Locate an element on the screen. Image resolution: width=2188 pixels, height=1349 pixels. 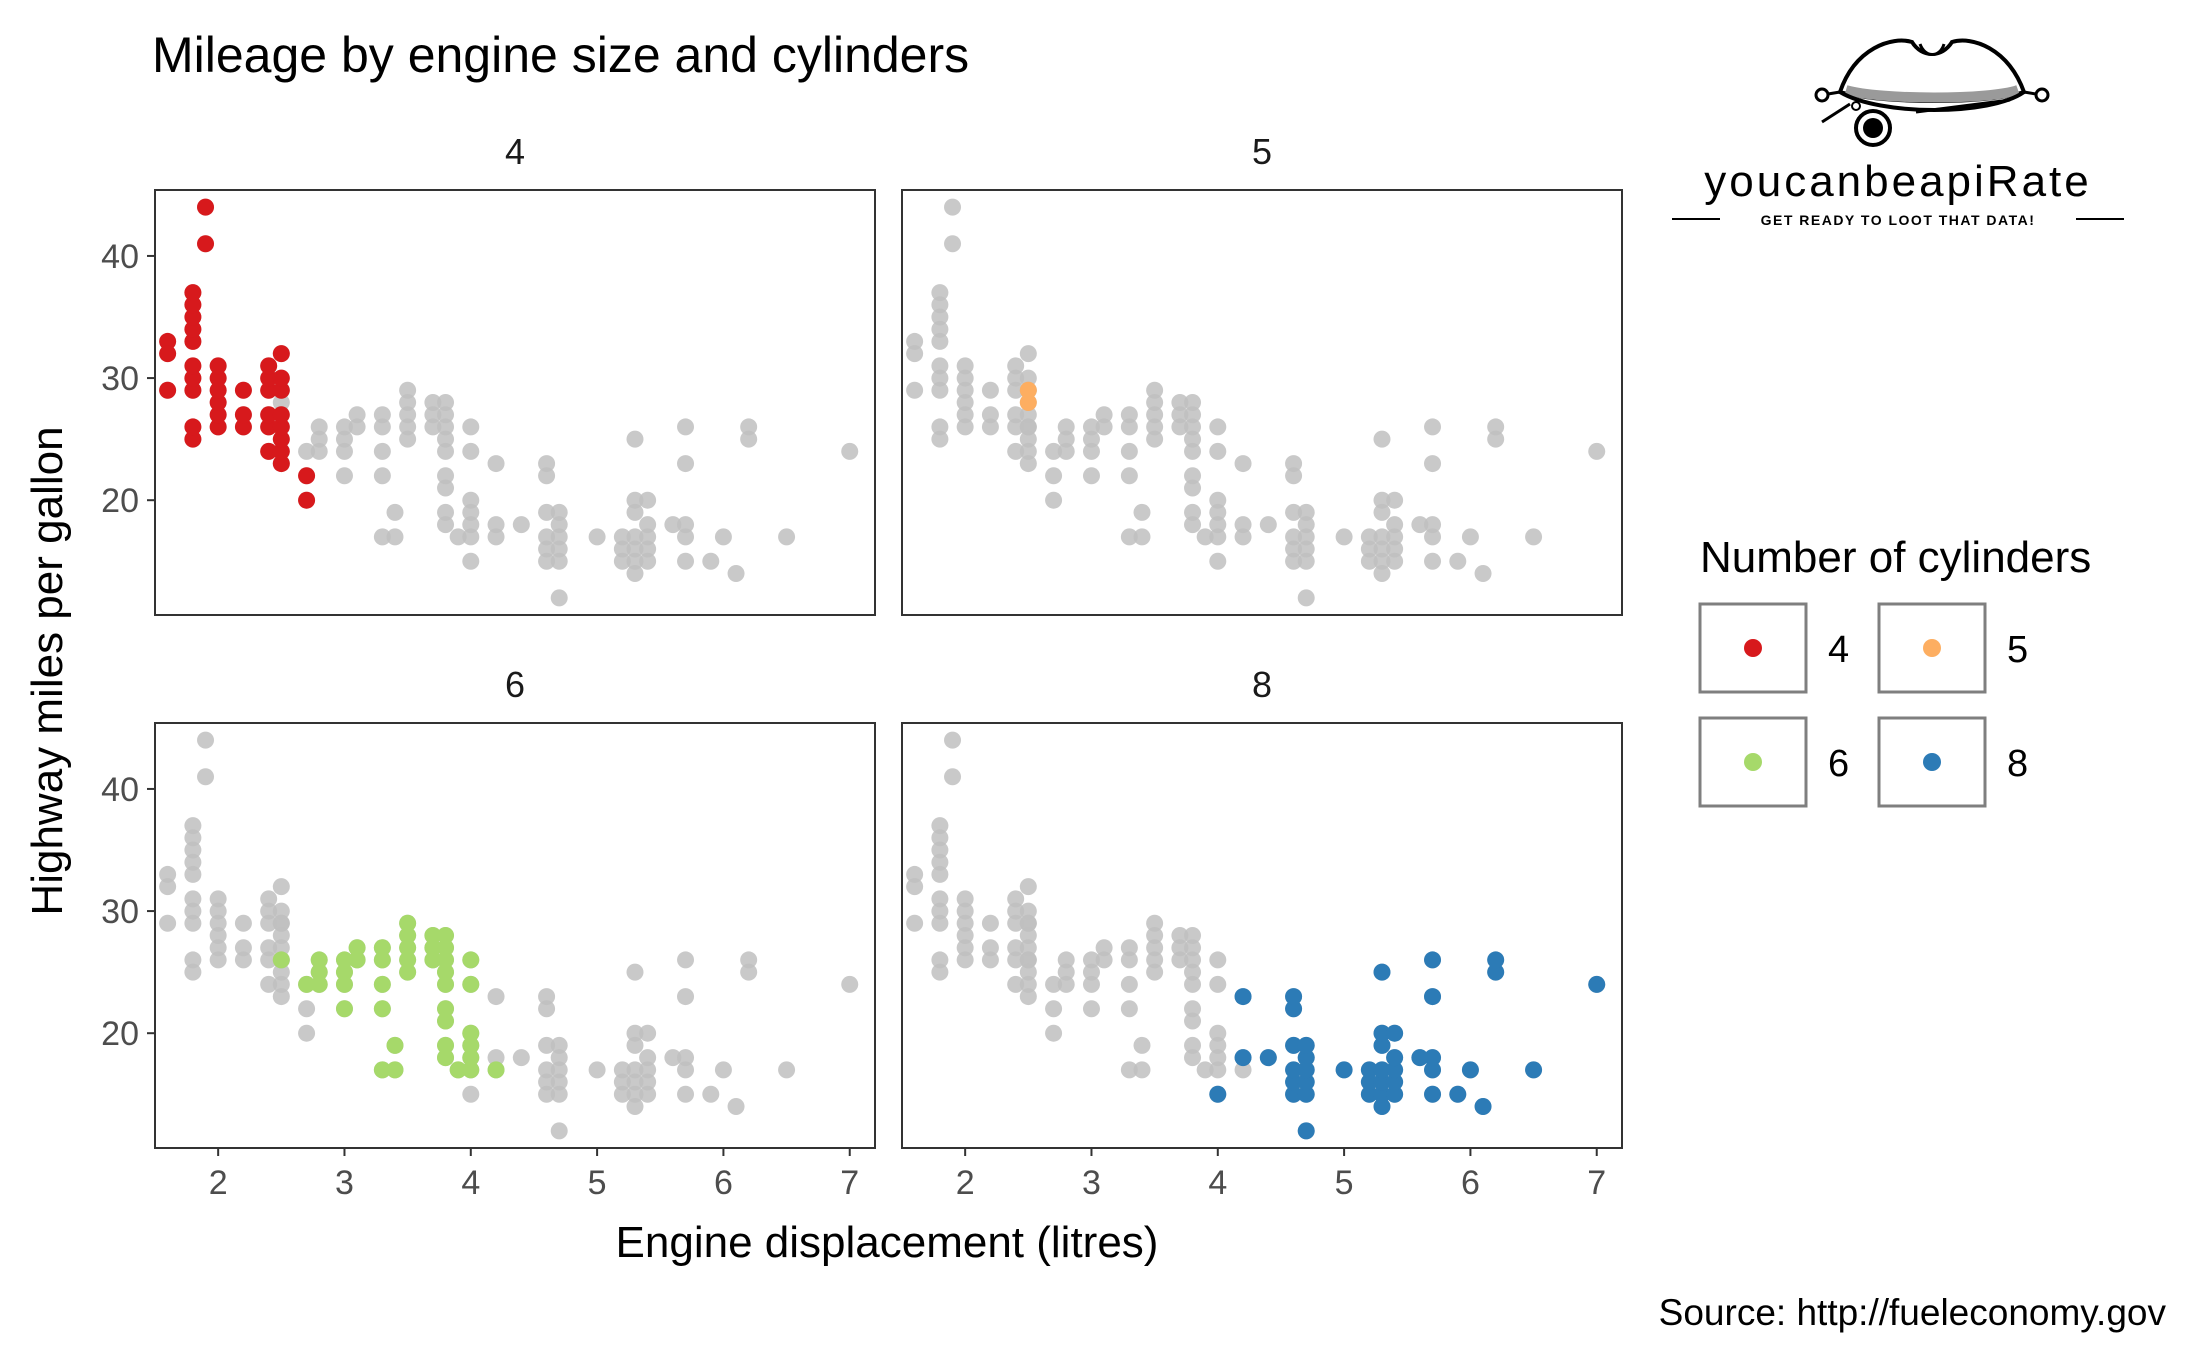
legend-swatch is located at coordinates (1753, 762).